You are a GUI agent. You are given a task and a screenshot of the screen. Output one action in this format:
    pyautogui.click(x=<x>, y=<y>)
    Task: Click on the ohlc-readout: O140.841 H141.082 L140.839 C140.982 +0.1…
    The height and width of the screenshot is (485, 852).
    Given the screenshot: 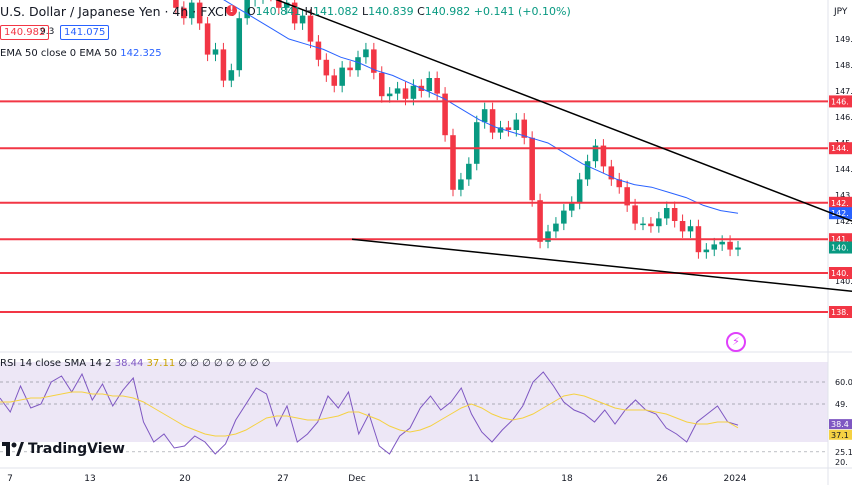 What is the action you would take?
    pyautogui.click(x=409, y=11)
    